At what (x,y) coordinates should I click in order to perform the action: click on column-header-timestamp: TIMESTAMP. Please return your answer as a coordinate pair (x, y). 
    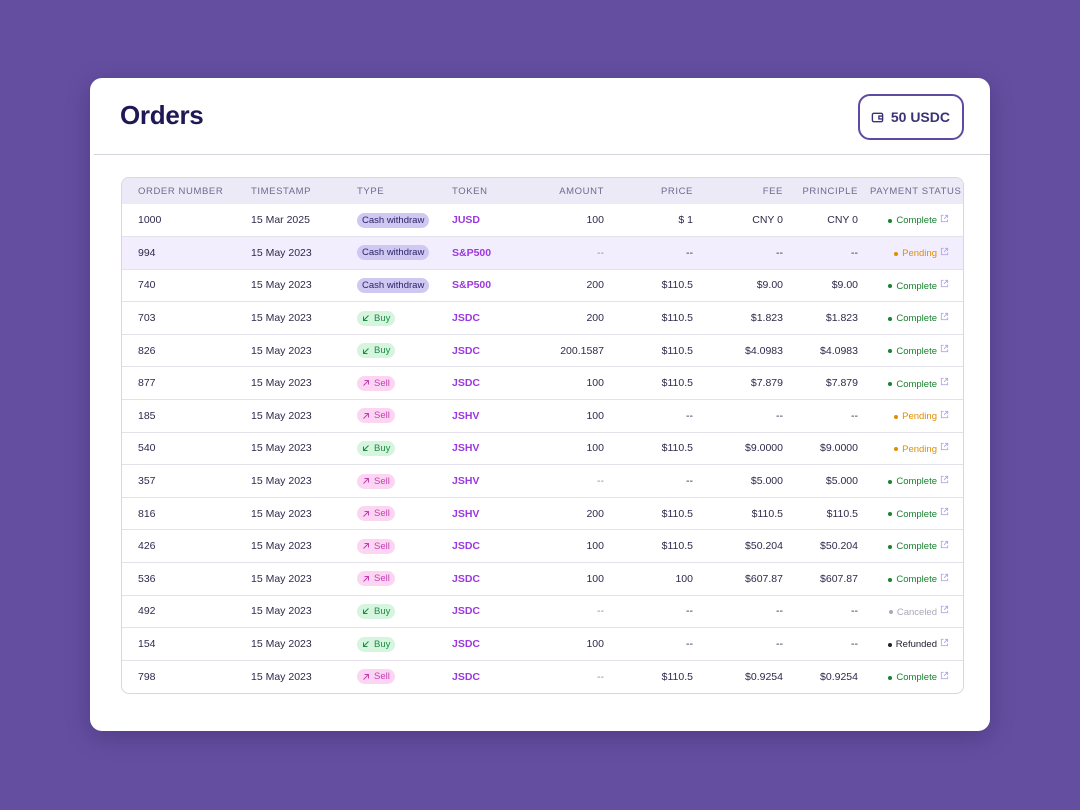
    Looking at the image, I should click on (281, 191).